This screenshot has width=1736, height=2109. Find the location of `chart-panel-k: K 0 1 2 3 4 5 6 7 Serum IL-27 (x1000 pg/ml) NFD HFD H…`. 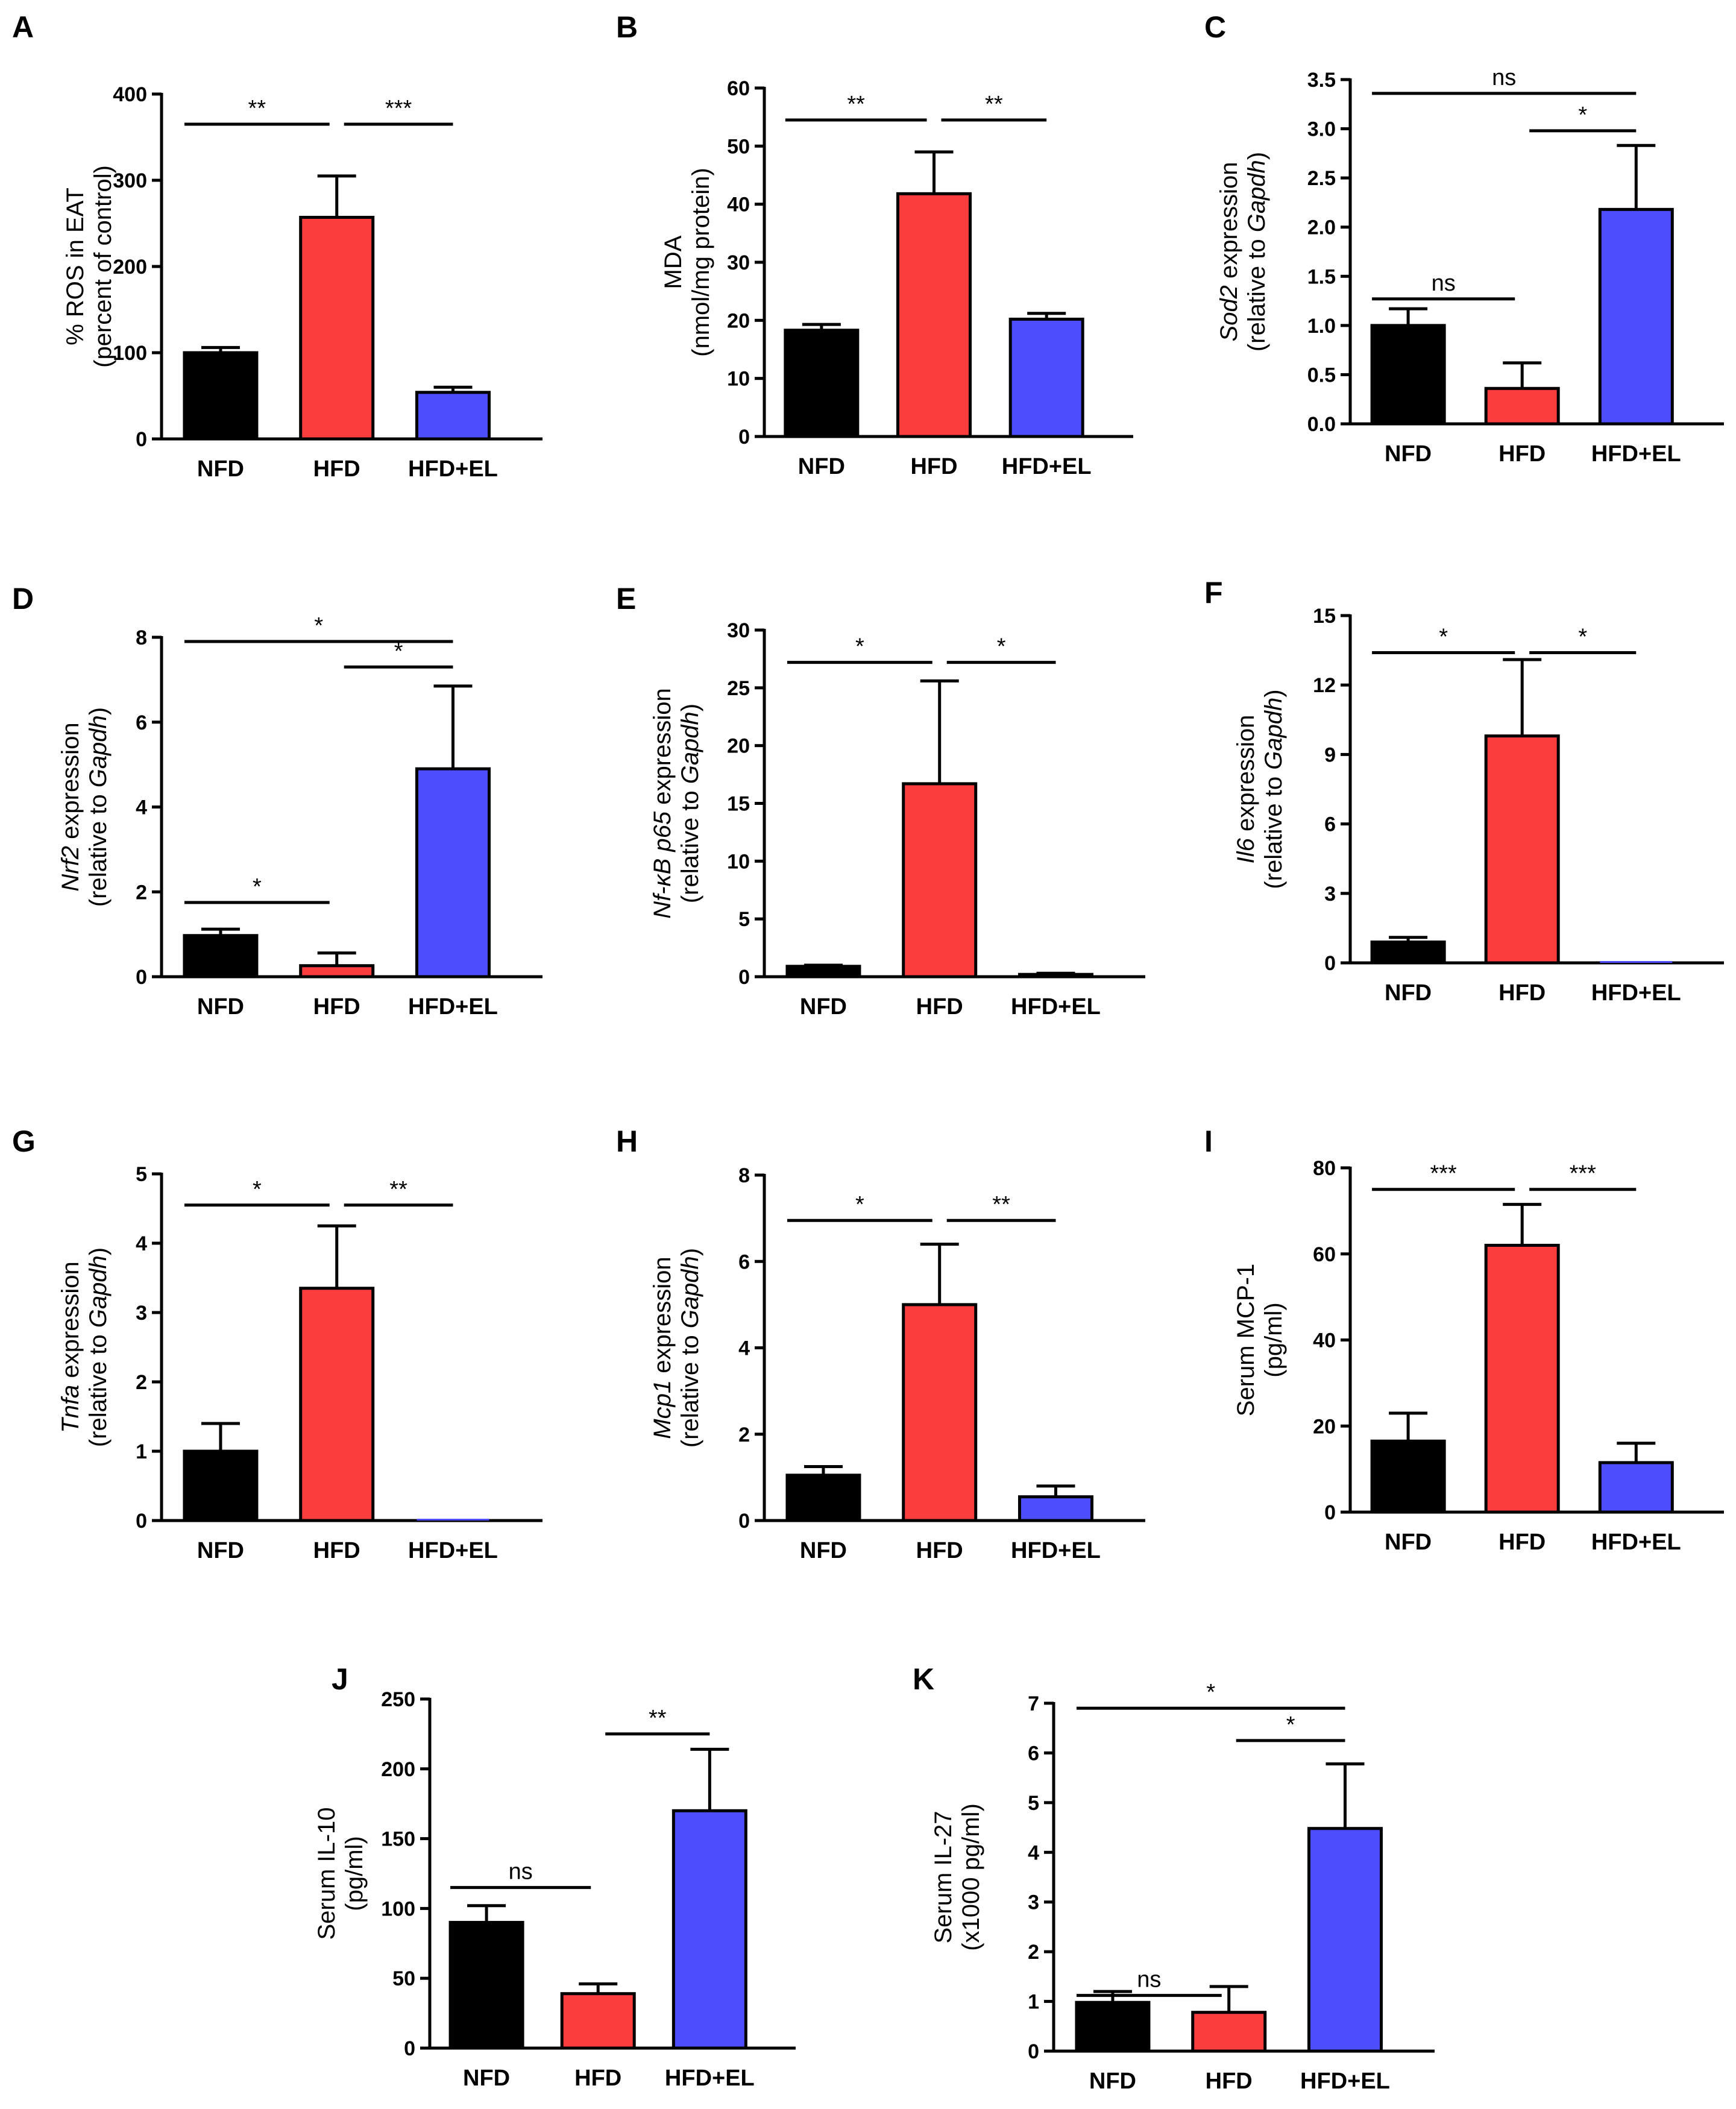

chart-panel-k: K 0 1 2 3 4 5 6 7 Serum IL-27 (x1000 pg/ml) NFD HFD H… is located at coordinates (1174, 1878).